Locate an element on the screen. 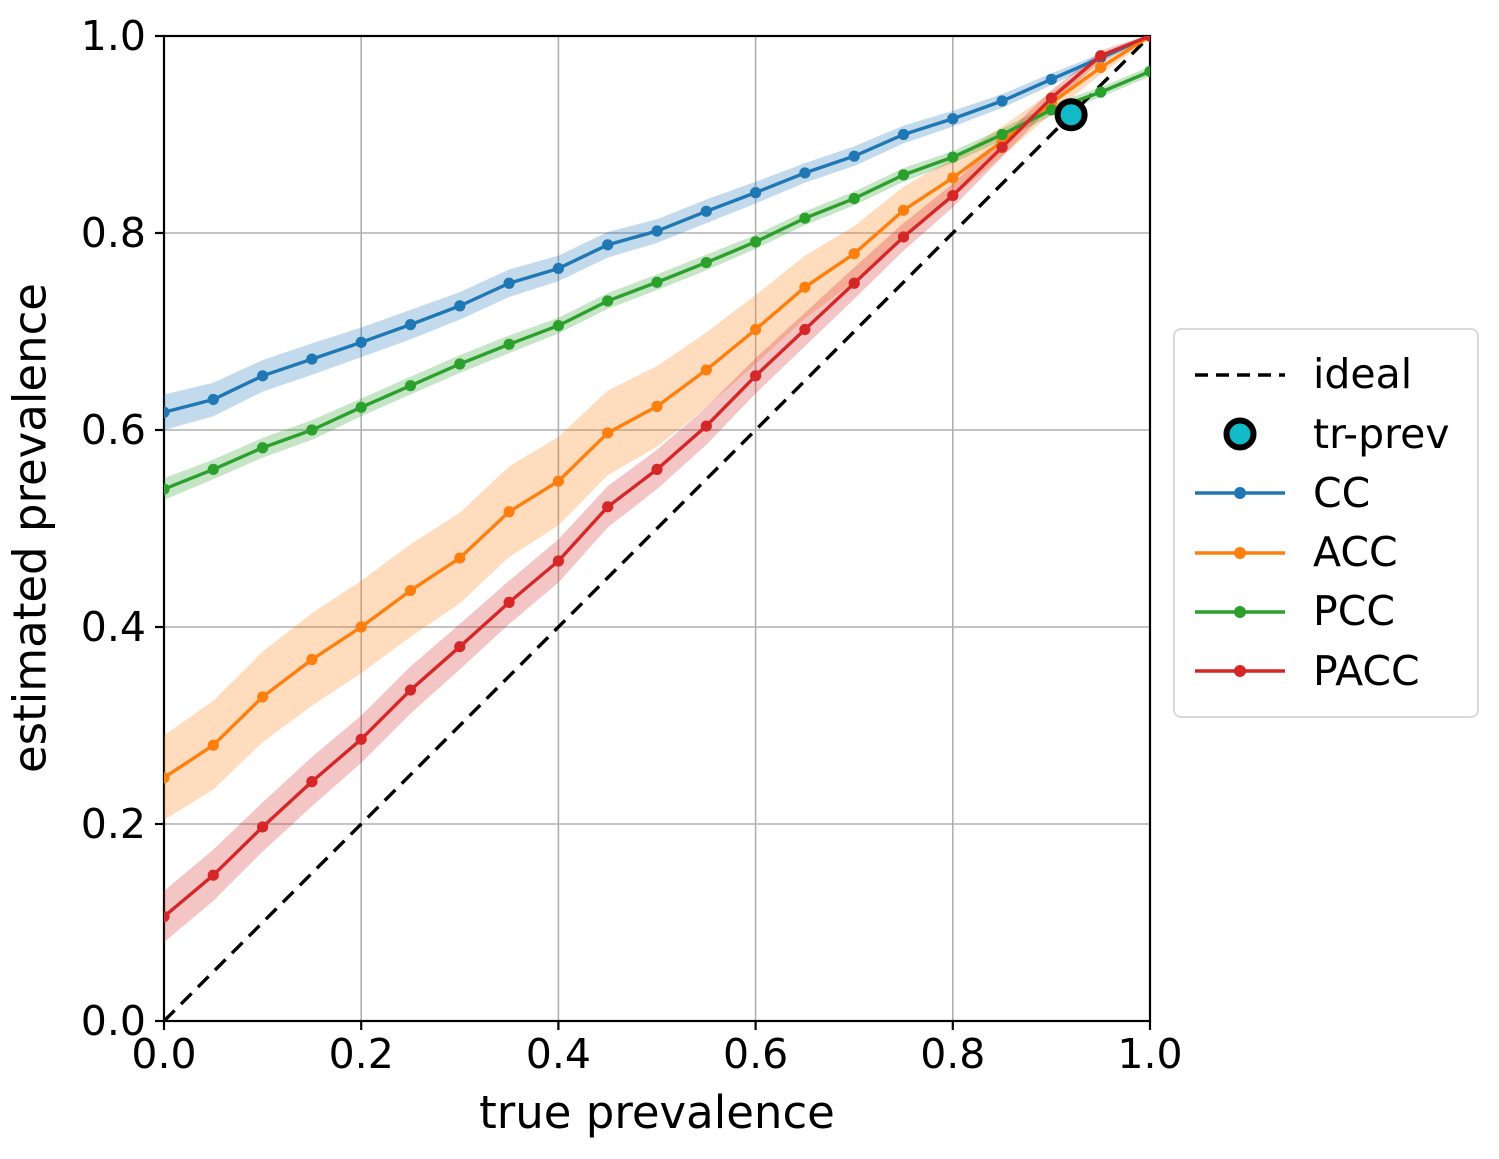 The image size is (1499, 1159). y-tick-label: 0.2 is located at coordinates (113, 824).